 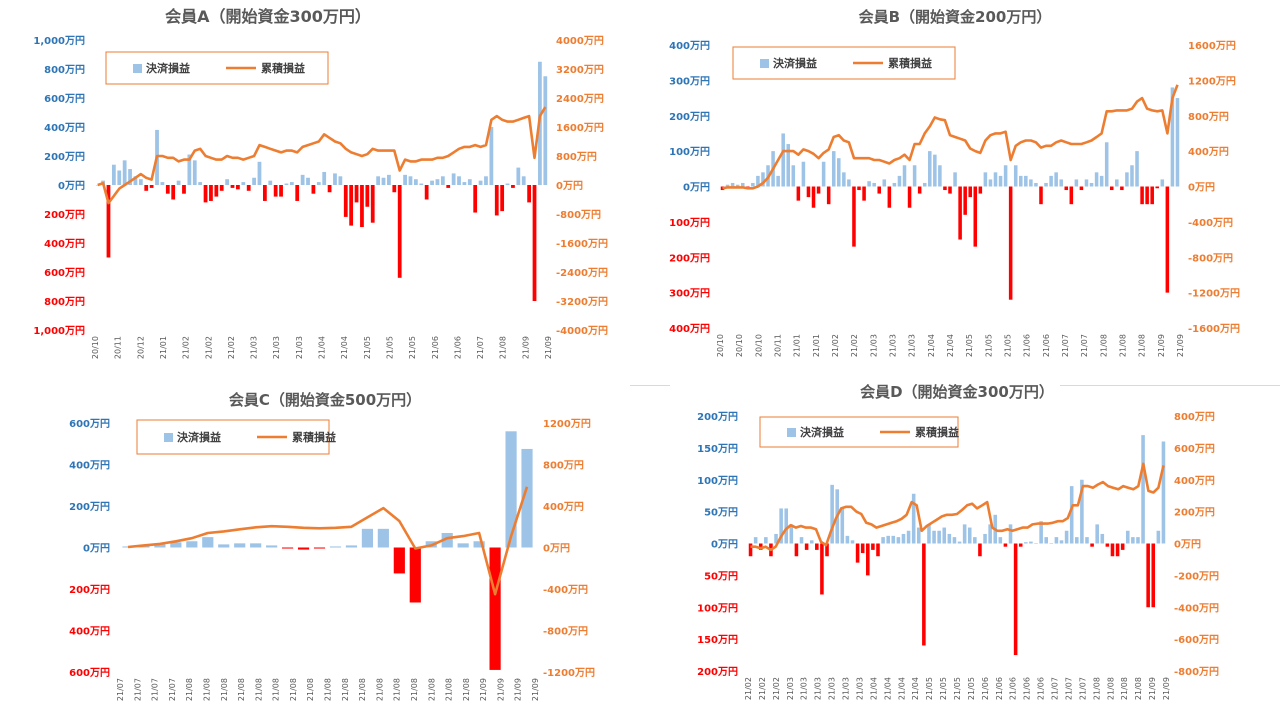 I want to click on x-axis-tick-label: 21/01, so click(x=797, y=345).